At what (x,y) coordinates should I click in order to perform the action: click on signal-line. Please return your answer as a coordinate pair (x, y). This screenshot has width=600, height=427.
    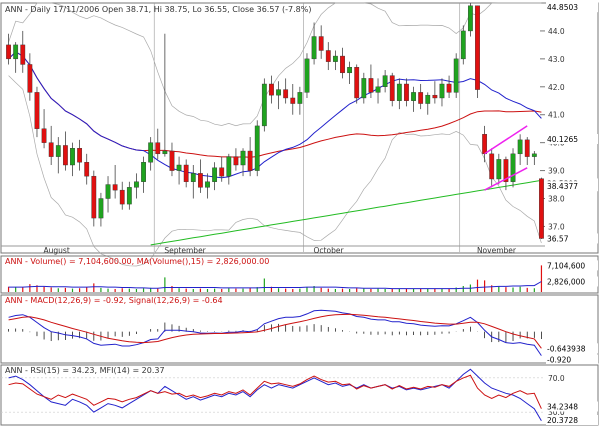
    Looking at the image, I should click on (275, 331).